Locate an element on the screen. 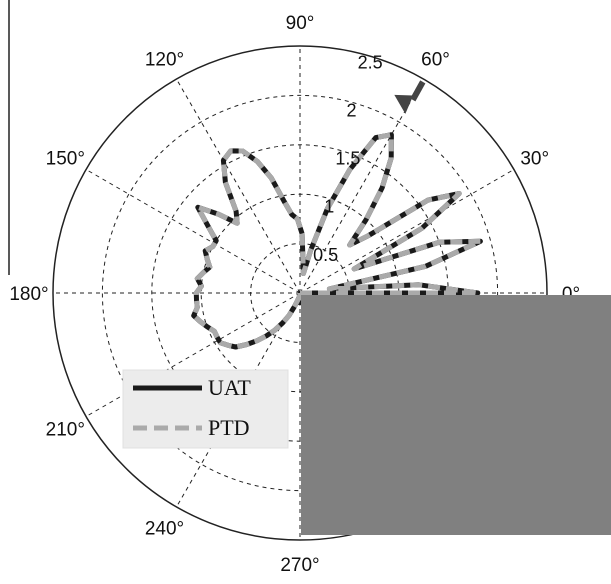 The height and width of the screenshot is (584, 611). radial-tick-label-0: 0.5 is located at coordinates (325, 255).